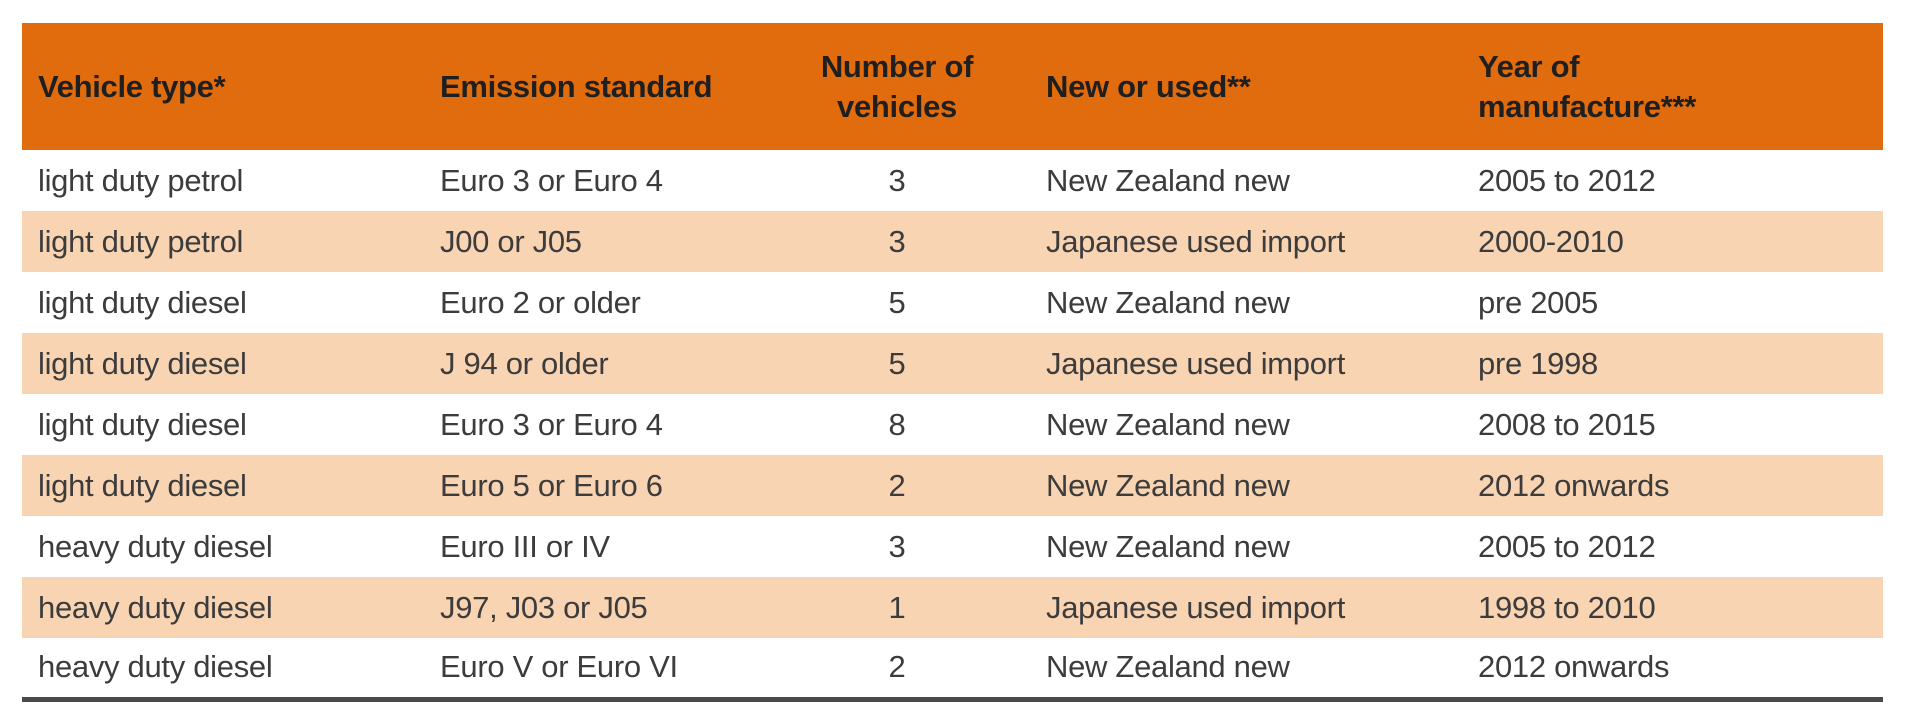  What do you see at coordinates (1672, 241) in the screenshot?
I see `cell-year-of-manufacture: 2000-2010` at bounding box center [1672, 241].